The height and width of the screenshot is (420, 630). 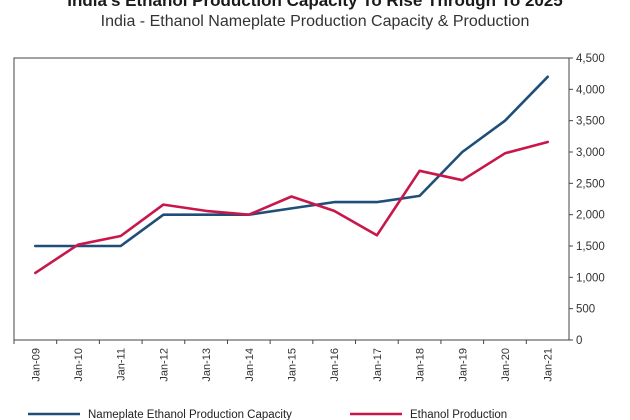 What do you see at coordinates (590, 184) in the screenshot?
I see `y-tick-label: 2,500` at bounding box center [590, 184].